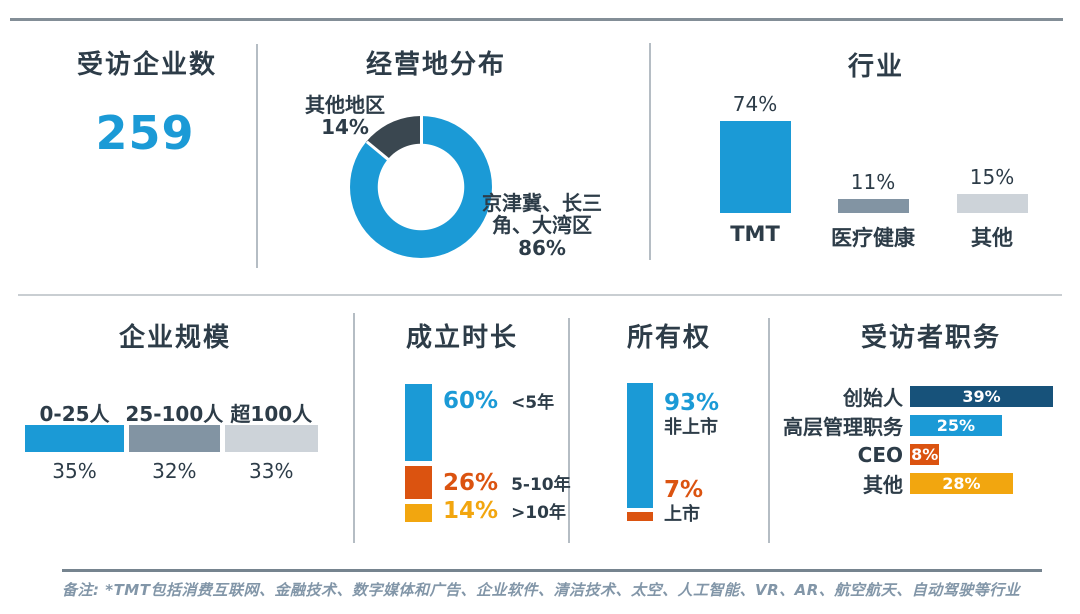 This screenshot has height=614, width=1080. I want to click on size-category-label: 25-100人, so click(174, 414).